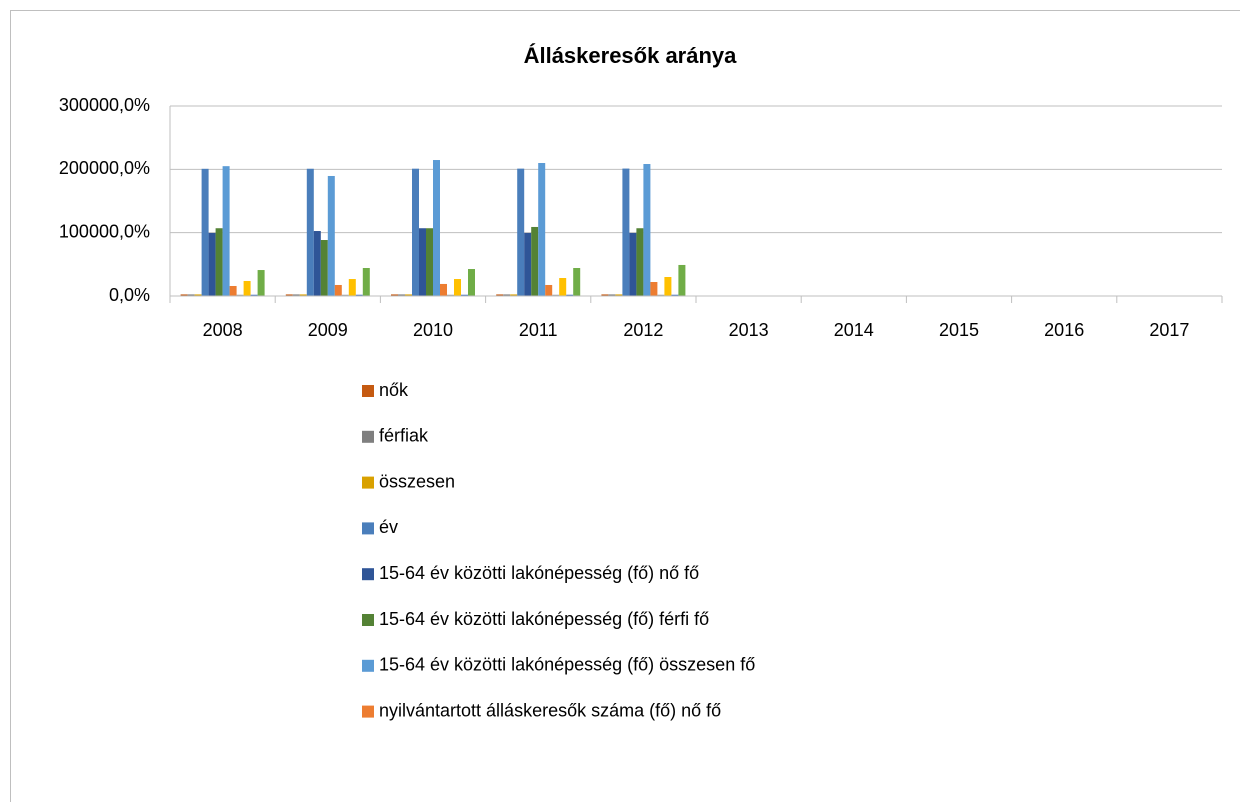 The width and height of the screenshot is (1240, 802). I want to click on y-tick-label: 100000,0%, so click(104, 231).